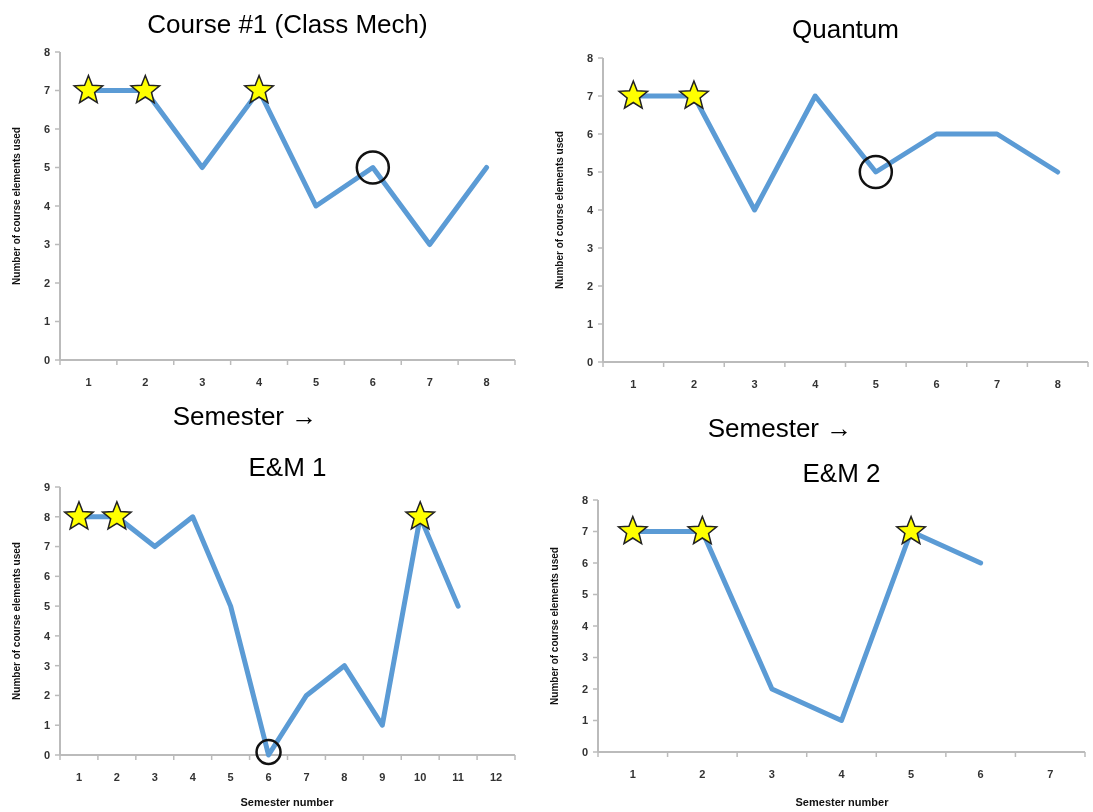 The height and width of the screenshot is (812, 1093). Describe the element at coordinates (841, 473) in the screenshot. I see `chart-title: E&M 2` at that location.